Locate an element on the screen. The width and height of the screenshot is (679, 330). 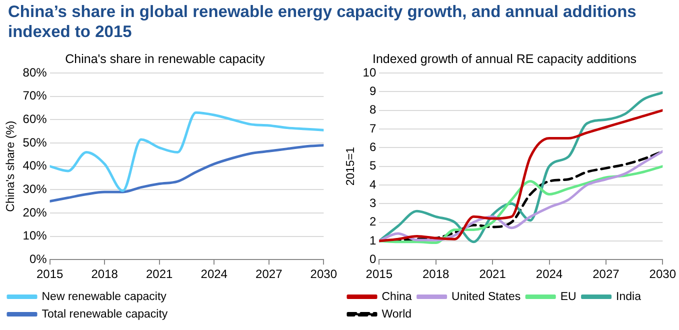
y-tick-label: 10% is located at coordinates (35, 235).